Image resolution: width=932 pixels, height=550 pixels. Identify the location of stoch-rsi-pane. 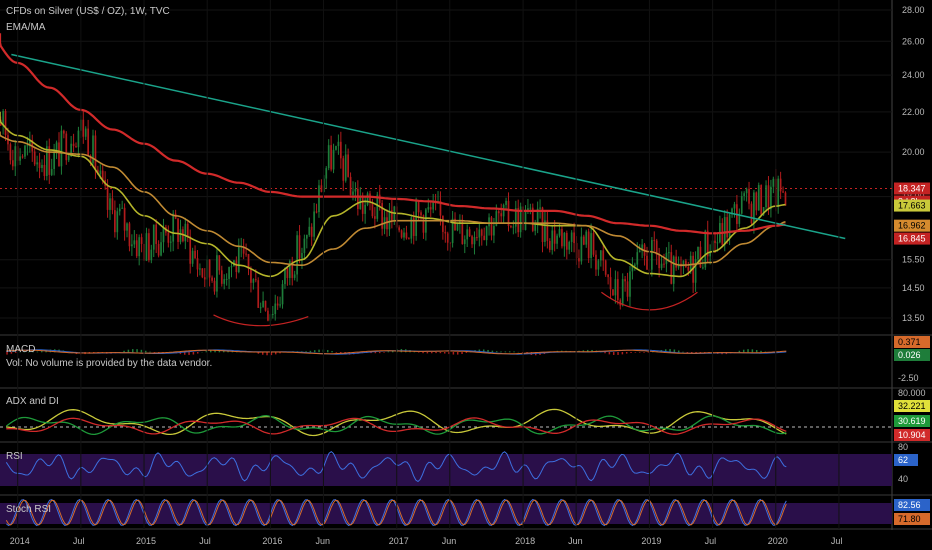
(446, 512).